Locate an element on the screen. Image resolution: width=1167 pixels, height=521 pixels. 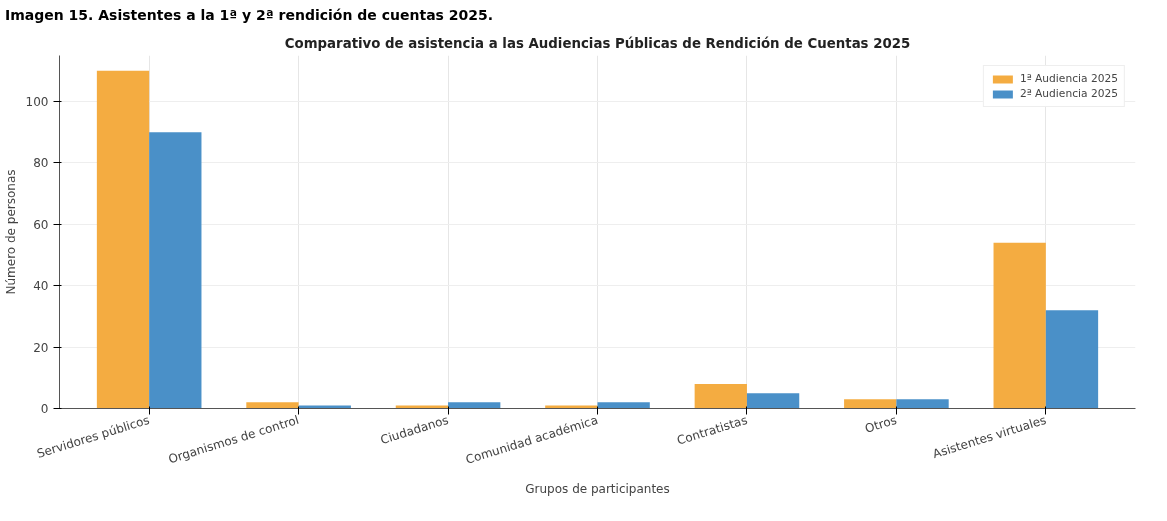
legend-label: 2ª Audiencia 2025 is located at coordinates (1068, 93).